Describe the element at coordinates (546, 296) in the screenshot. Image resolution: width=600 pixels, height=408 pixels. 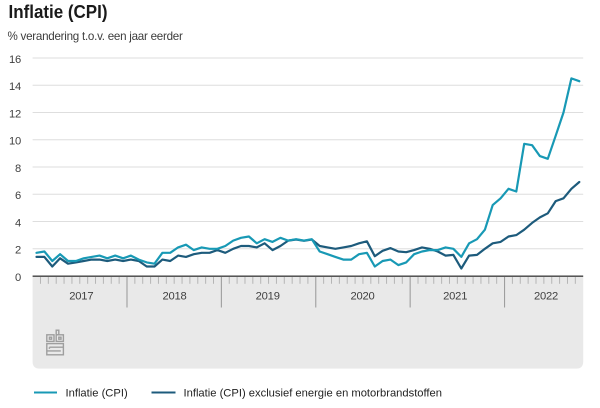
I see `svg-text: 2022` at that location.